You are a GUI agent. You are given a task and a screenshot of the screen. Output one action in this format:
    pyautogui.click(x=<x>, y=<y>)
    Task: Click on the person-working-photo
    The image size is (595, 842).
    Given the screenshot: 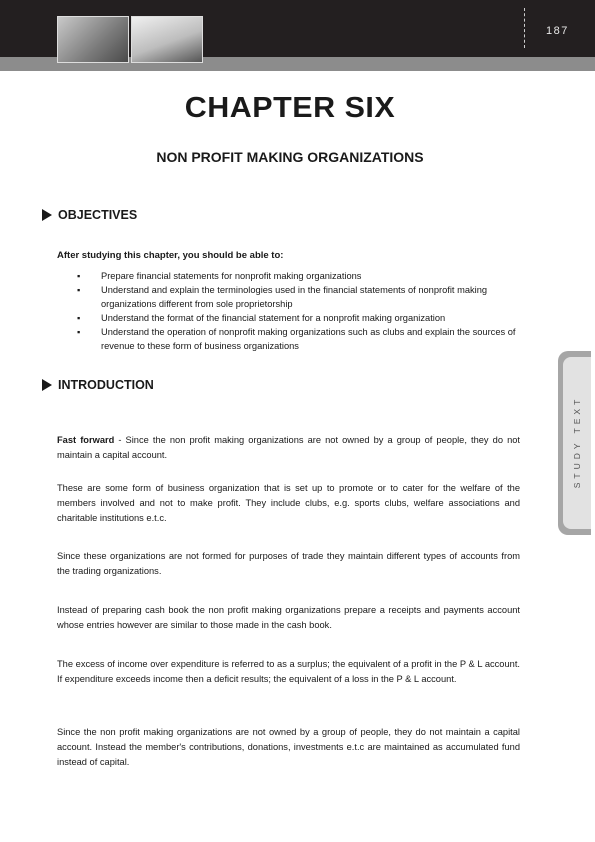 What is the action you would take?
    pyautogui.click(x=167, y=39)
    